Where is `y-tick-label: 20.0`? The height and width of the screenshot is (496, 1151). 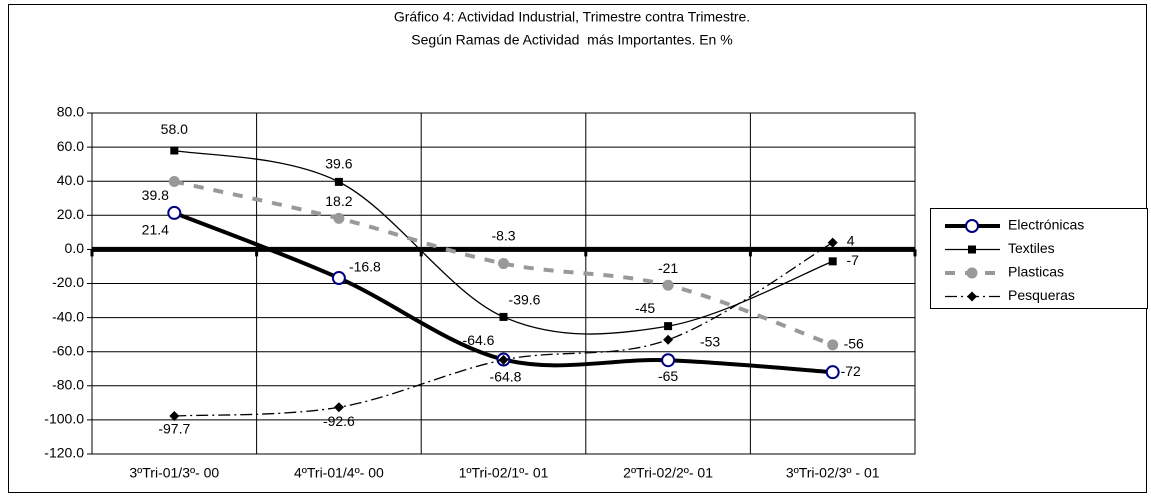
y-tick-label: 20.0 is located at coordinates (70, 214).